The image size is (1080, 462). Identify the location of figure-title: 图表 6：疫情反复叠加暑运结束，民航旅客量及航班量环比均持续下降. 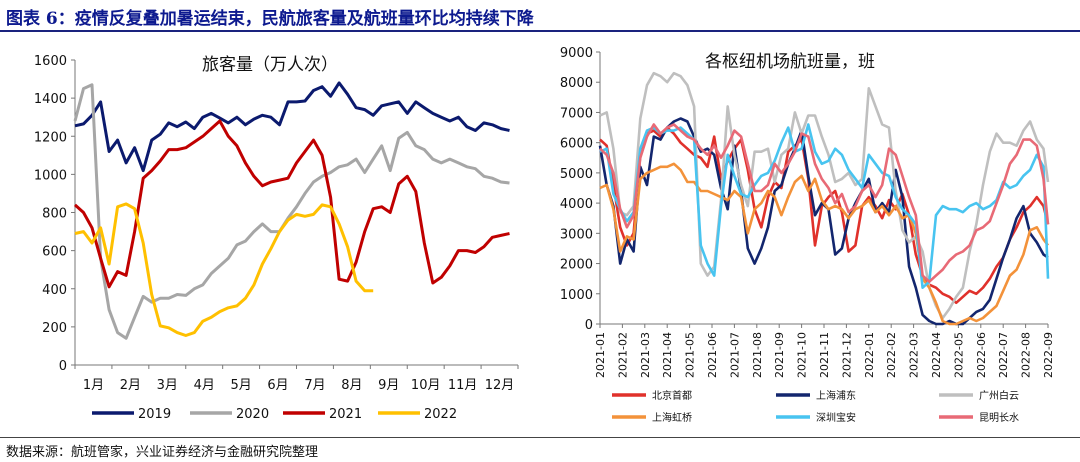
(270, 19).